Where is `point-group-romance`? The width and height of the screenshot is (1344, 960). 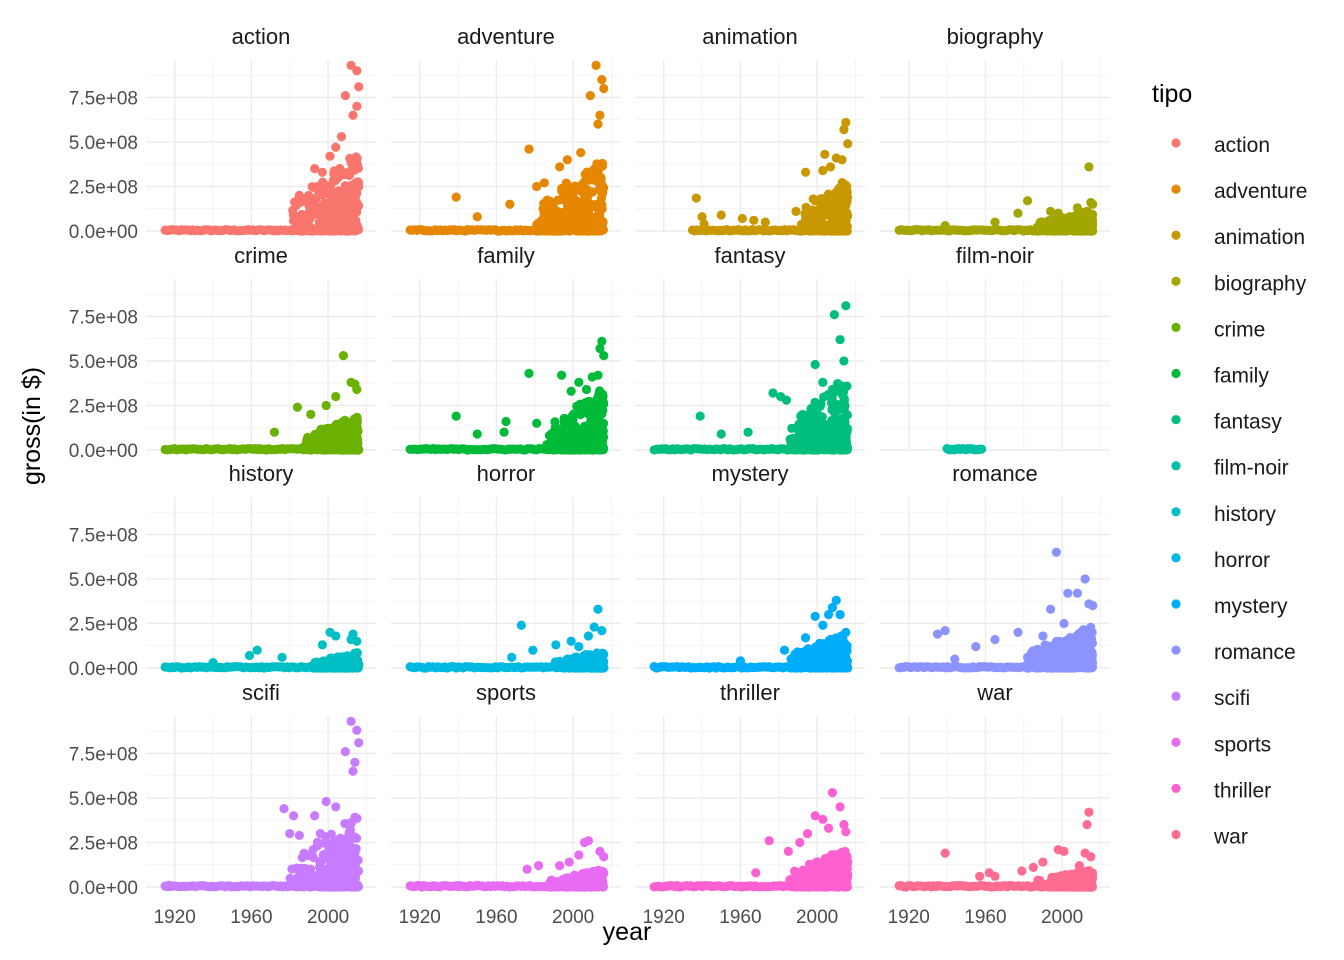
point-group-romance is located at coordinates (996, 610).